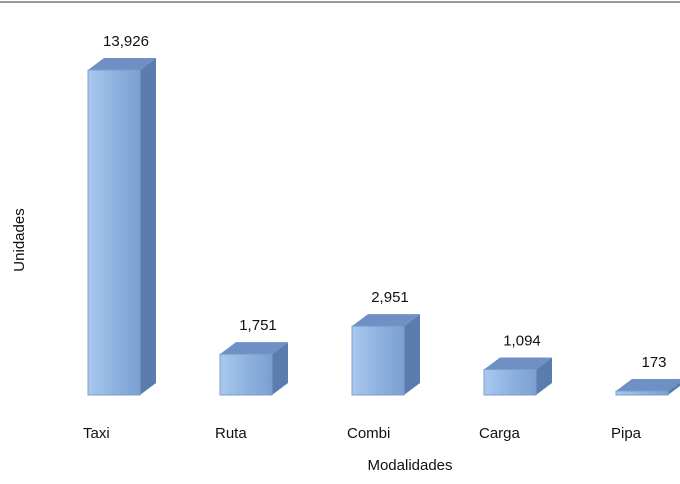  Describe the element at coordinates (500, 433) in the screenshot. I see `x-tick-label: Carga` at that location.